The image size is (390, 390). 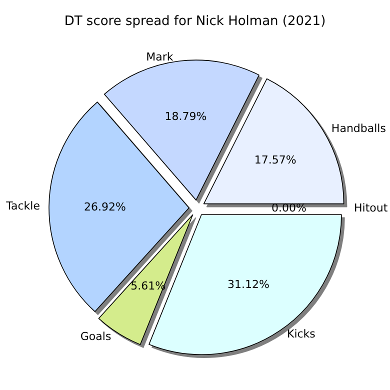 I want to click on data-label: 18.79%, so click(x=185, y=117).